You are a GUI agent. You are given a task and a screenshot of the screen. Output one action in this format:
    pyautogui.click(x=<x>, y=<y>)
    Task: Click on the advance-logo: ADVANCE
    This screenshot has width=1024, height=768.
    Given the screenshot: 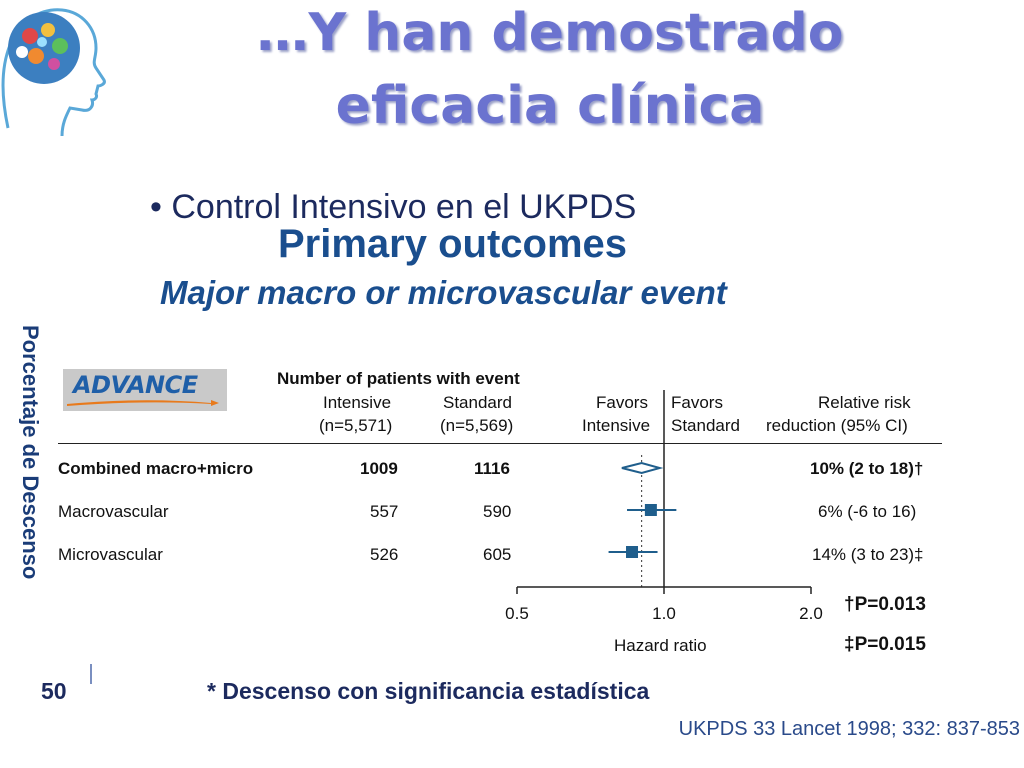 What is the action you would take?
    pyautogui.click(x=145, y=390)
    